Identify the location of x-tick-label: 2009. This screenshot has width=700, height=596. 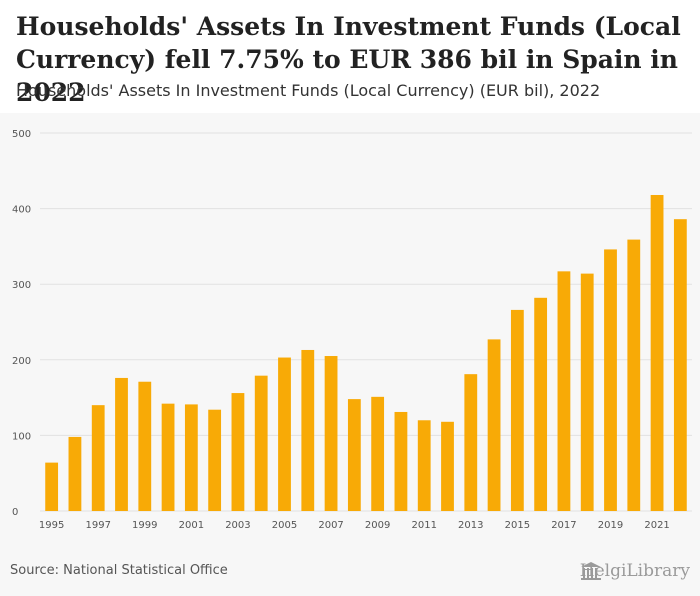
(377, 525).